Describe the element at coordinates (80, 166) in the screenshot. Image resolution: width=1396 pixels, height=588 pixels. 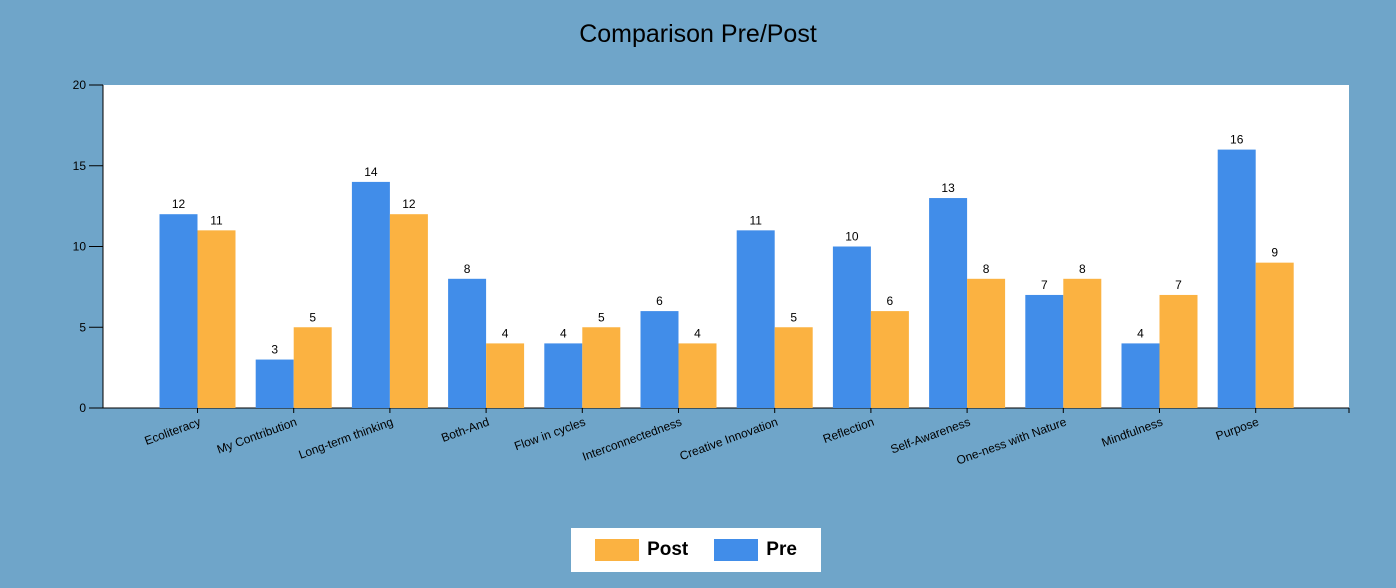
I see `y-tick-label: 15` at that location.